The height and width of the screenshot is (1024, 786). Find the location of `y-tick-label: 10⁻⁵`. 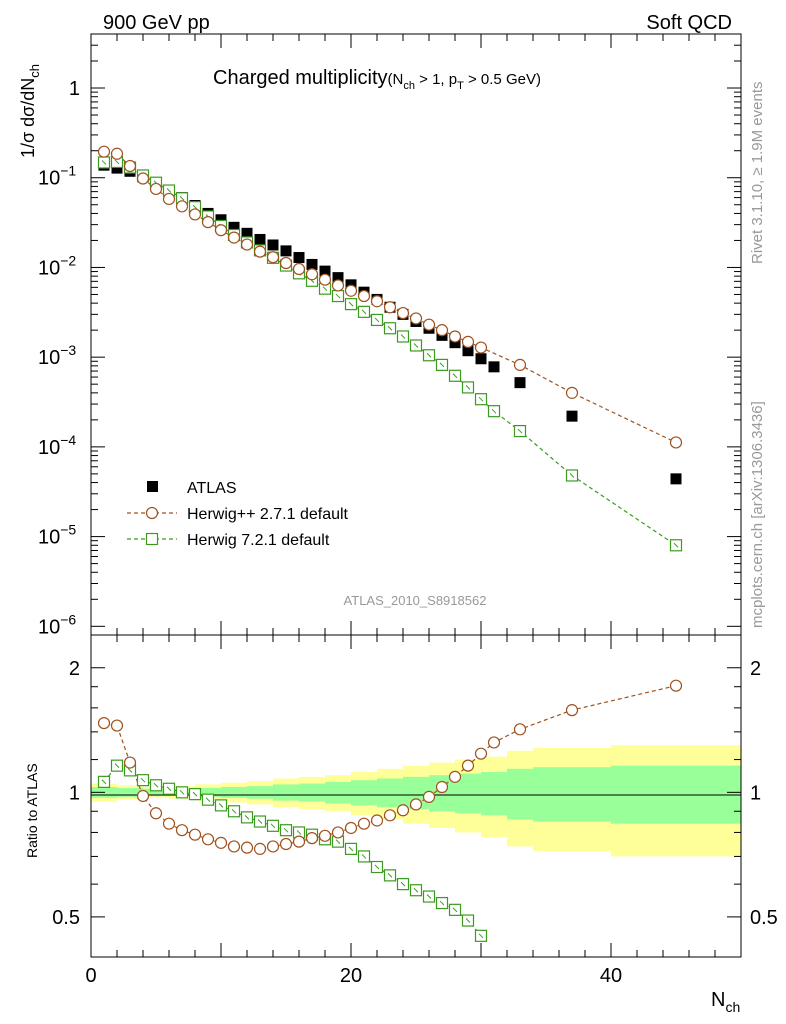

y-tick-label: 10⁻⁵ is located at coordinates (57, 535).